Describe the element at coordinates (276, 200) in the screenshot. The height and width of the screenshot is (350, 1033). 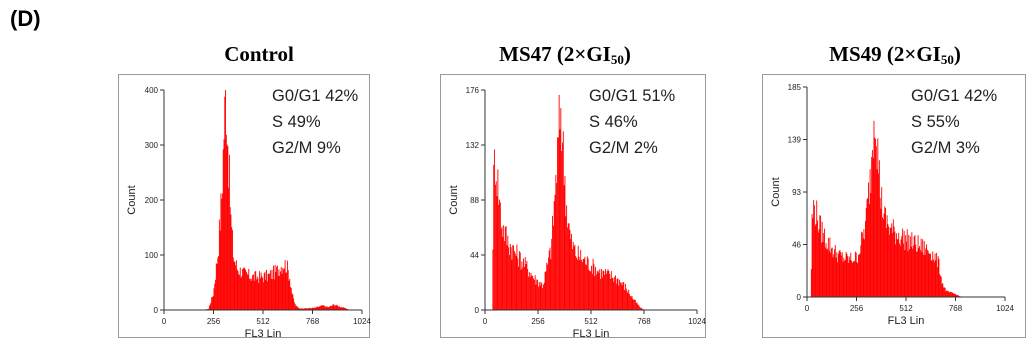
I see `histogram-bars` at that location.